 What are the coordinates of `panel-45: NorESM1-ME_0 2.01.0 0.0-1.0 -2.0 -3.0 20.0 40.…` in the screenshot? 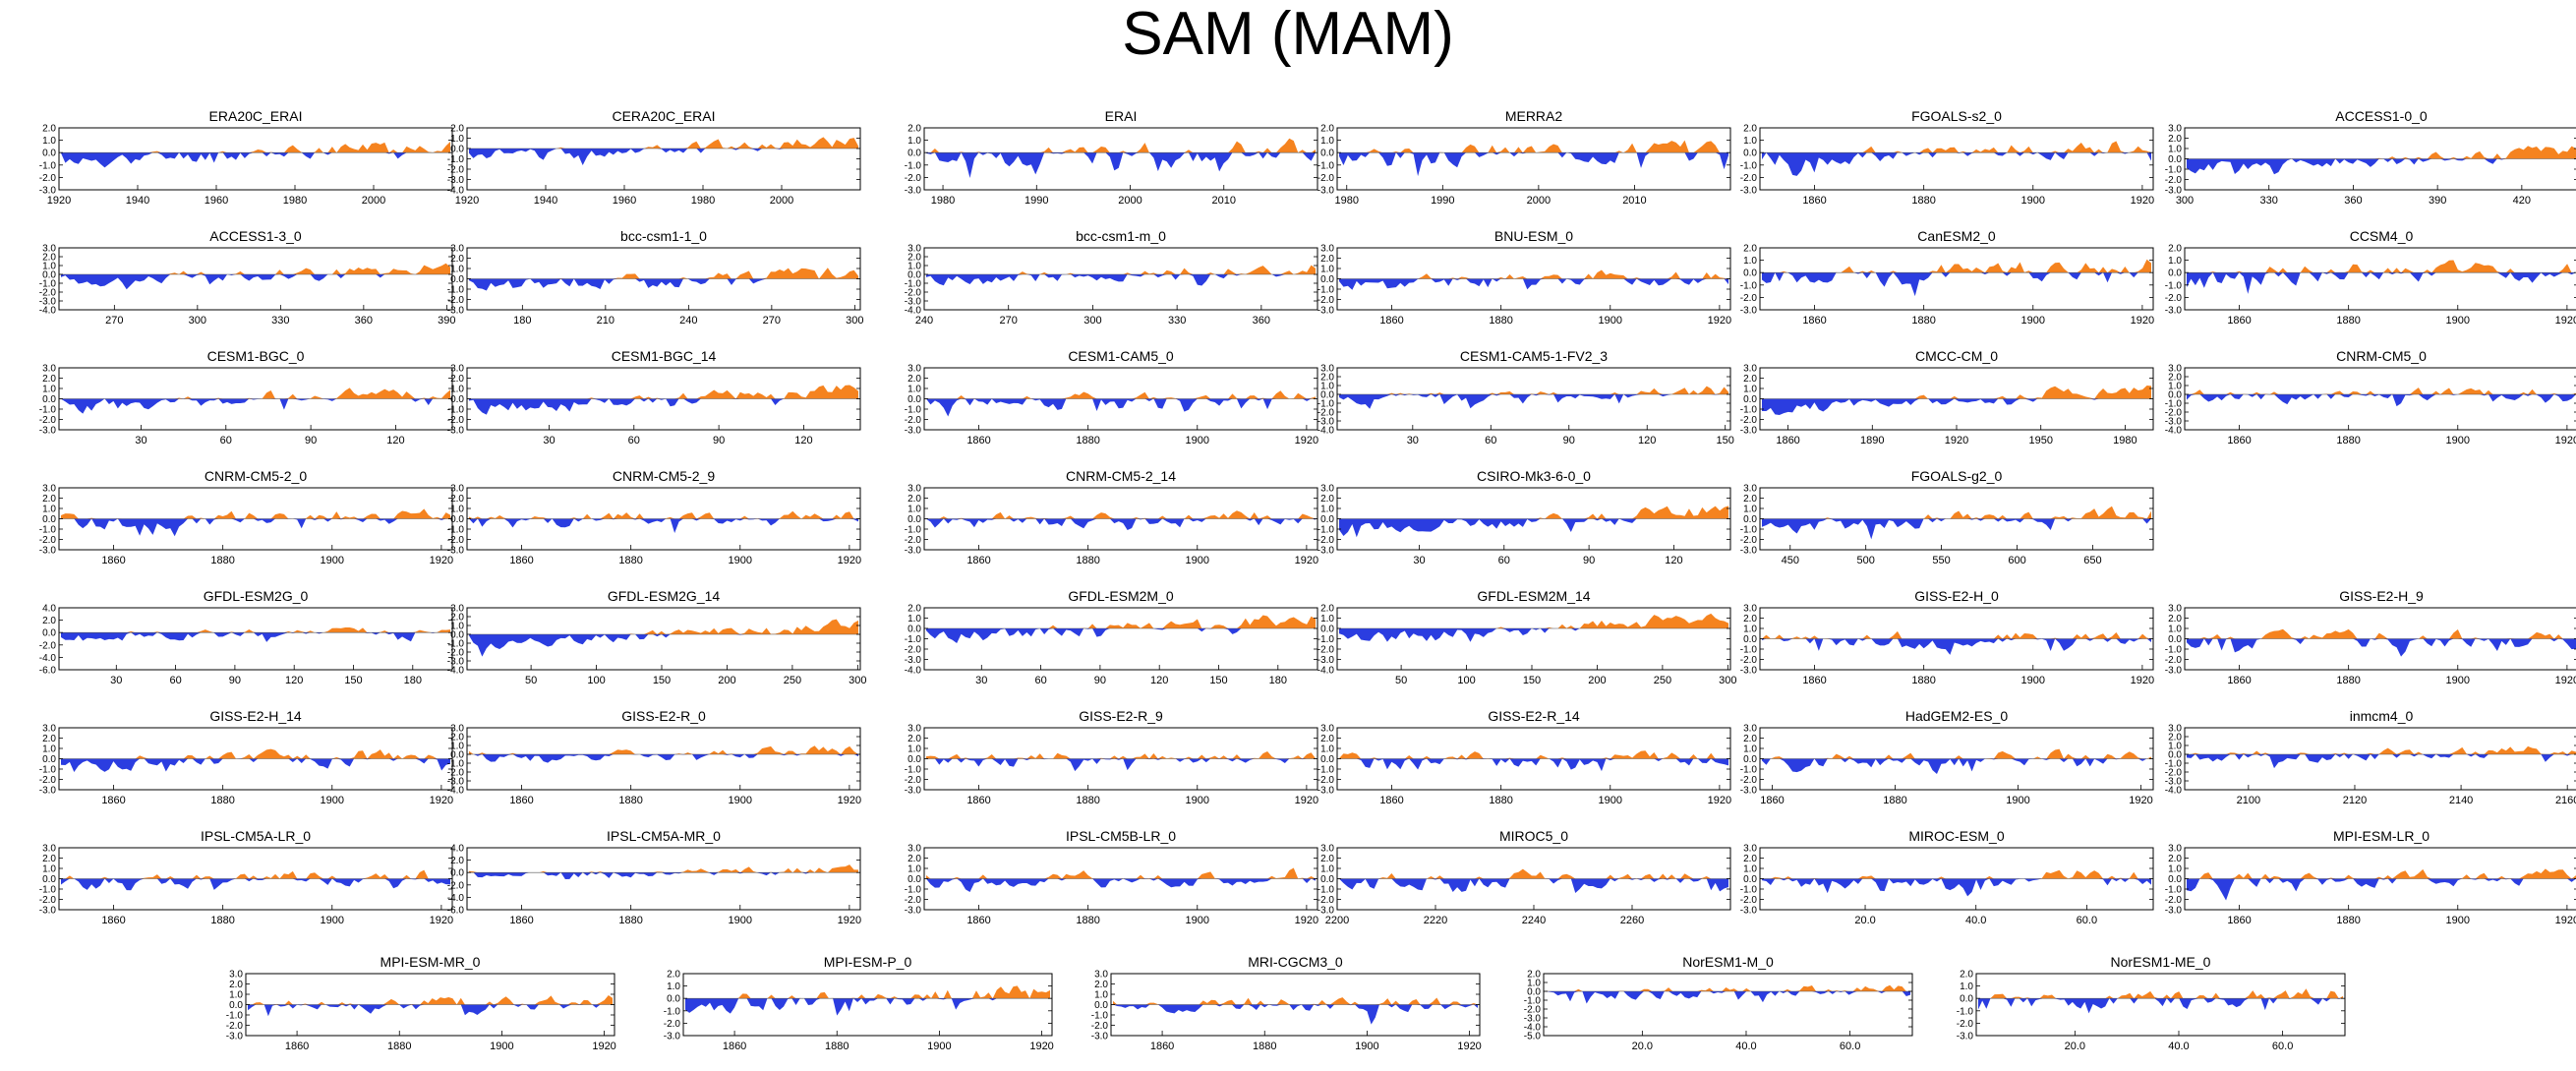 It's located at (2151, 1003).